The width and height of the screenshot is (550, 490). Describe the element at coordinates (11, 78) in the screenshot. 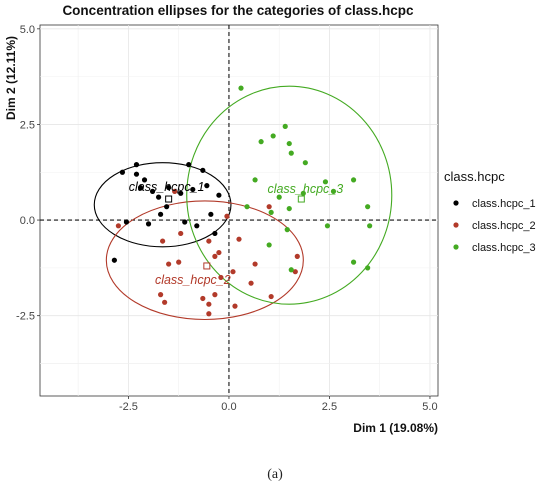

I see `y-axis-label: Dim 2 (12.11%)` at that location.